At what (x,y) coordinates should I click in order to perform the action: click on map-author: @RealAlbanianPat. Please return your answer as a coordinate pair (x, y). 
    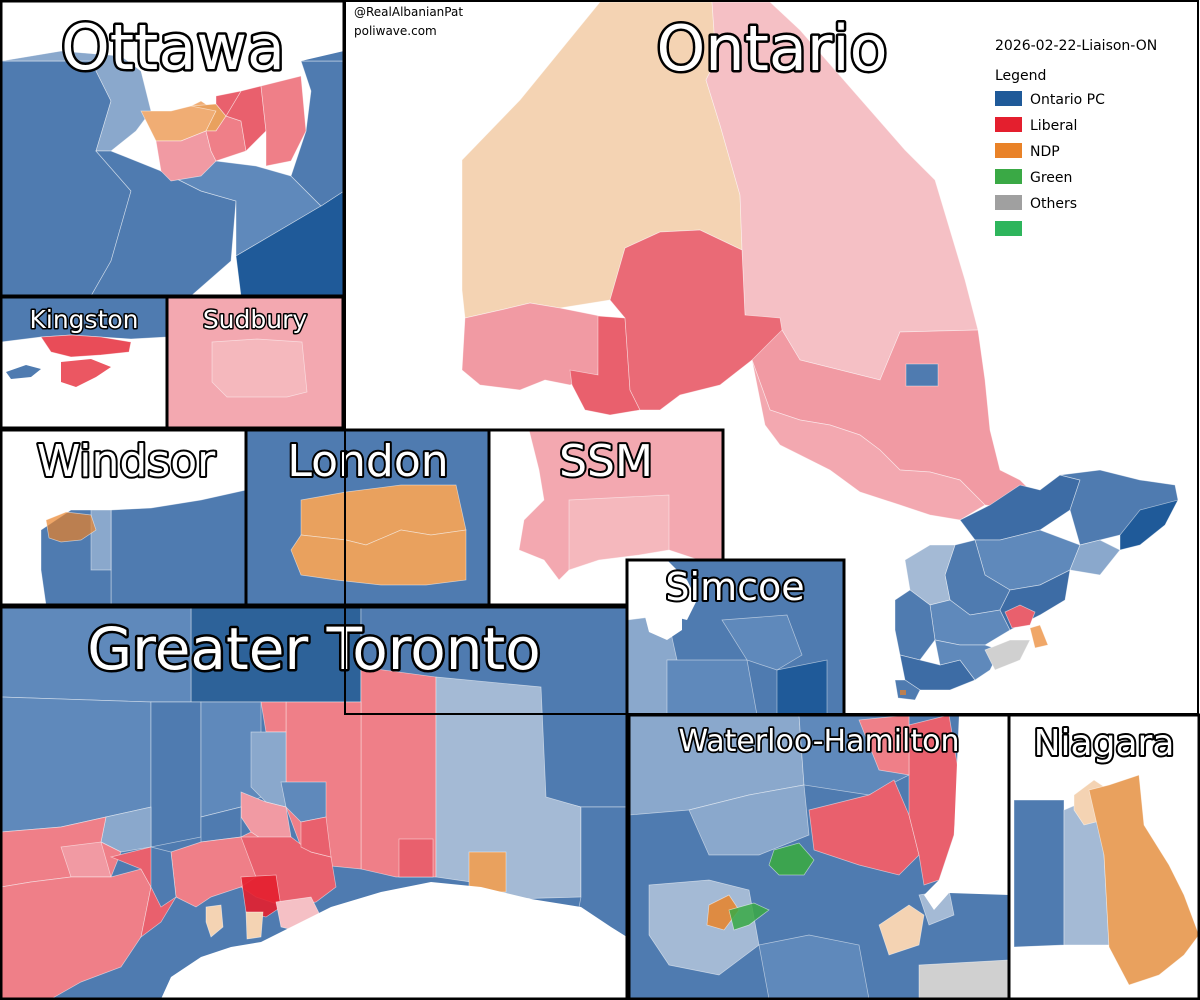
    Looking at the image, I should click on (408, 12).